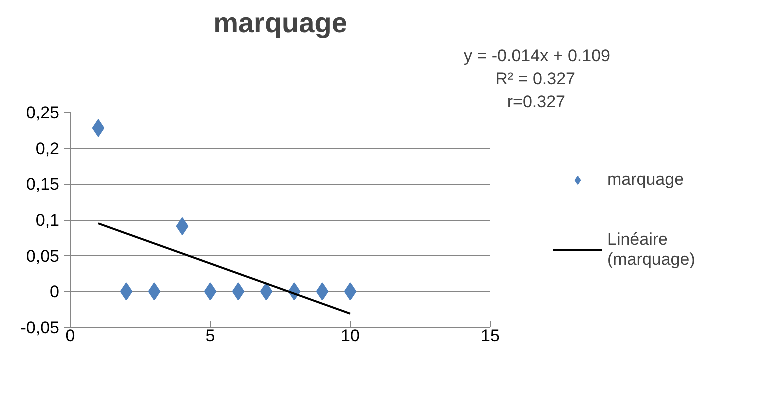 This screenshot has width=775, height=417. Describe the element at coordinates (43, 184) in the screenshot. I see `y-tick-label: 0,15` at that location.